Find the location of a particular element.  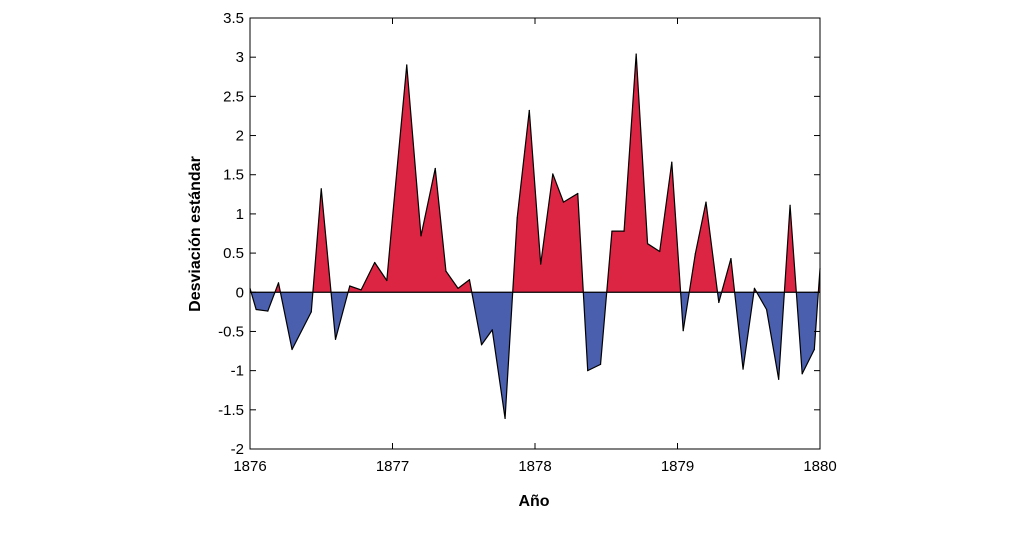

y-axis-title: Desviación estándar is located at coordinates (195, 234).